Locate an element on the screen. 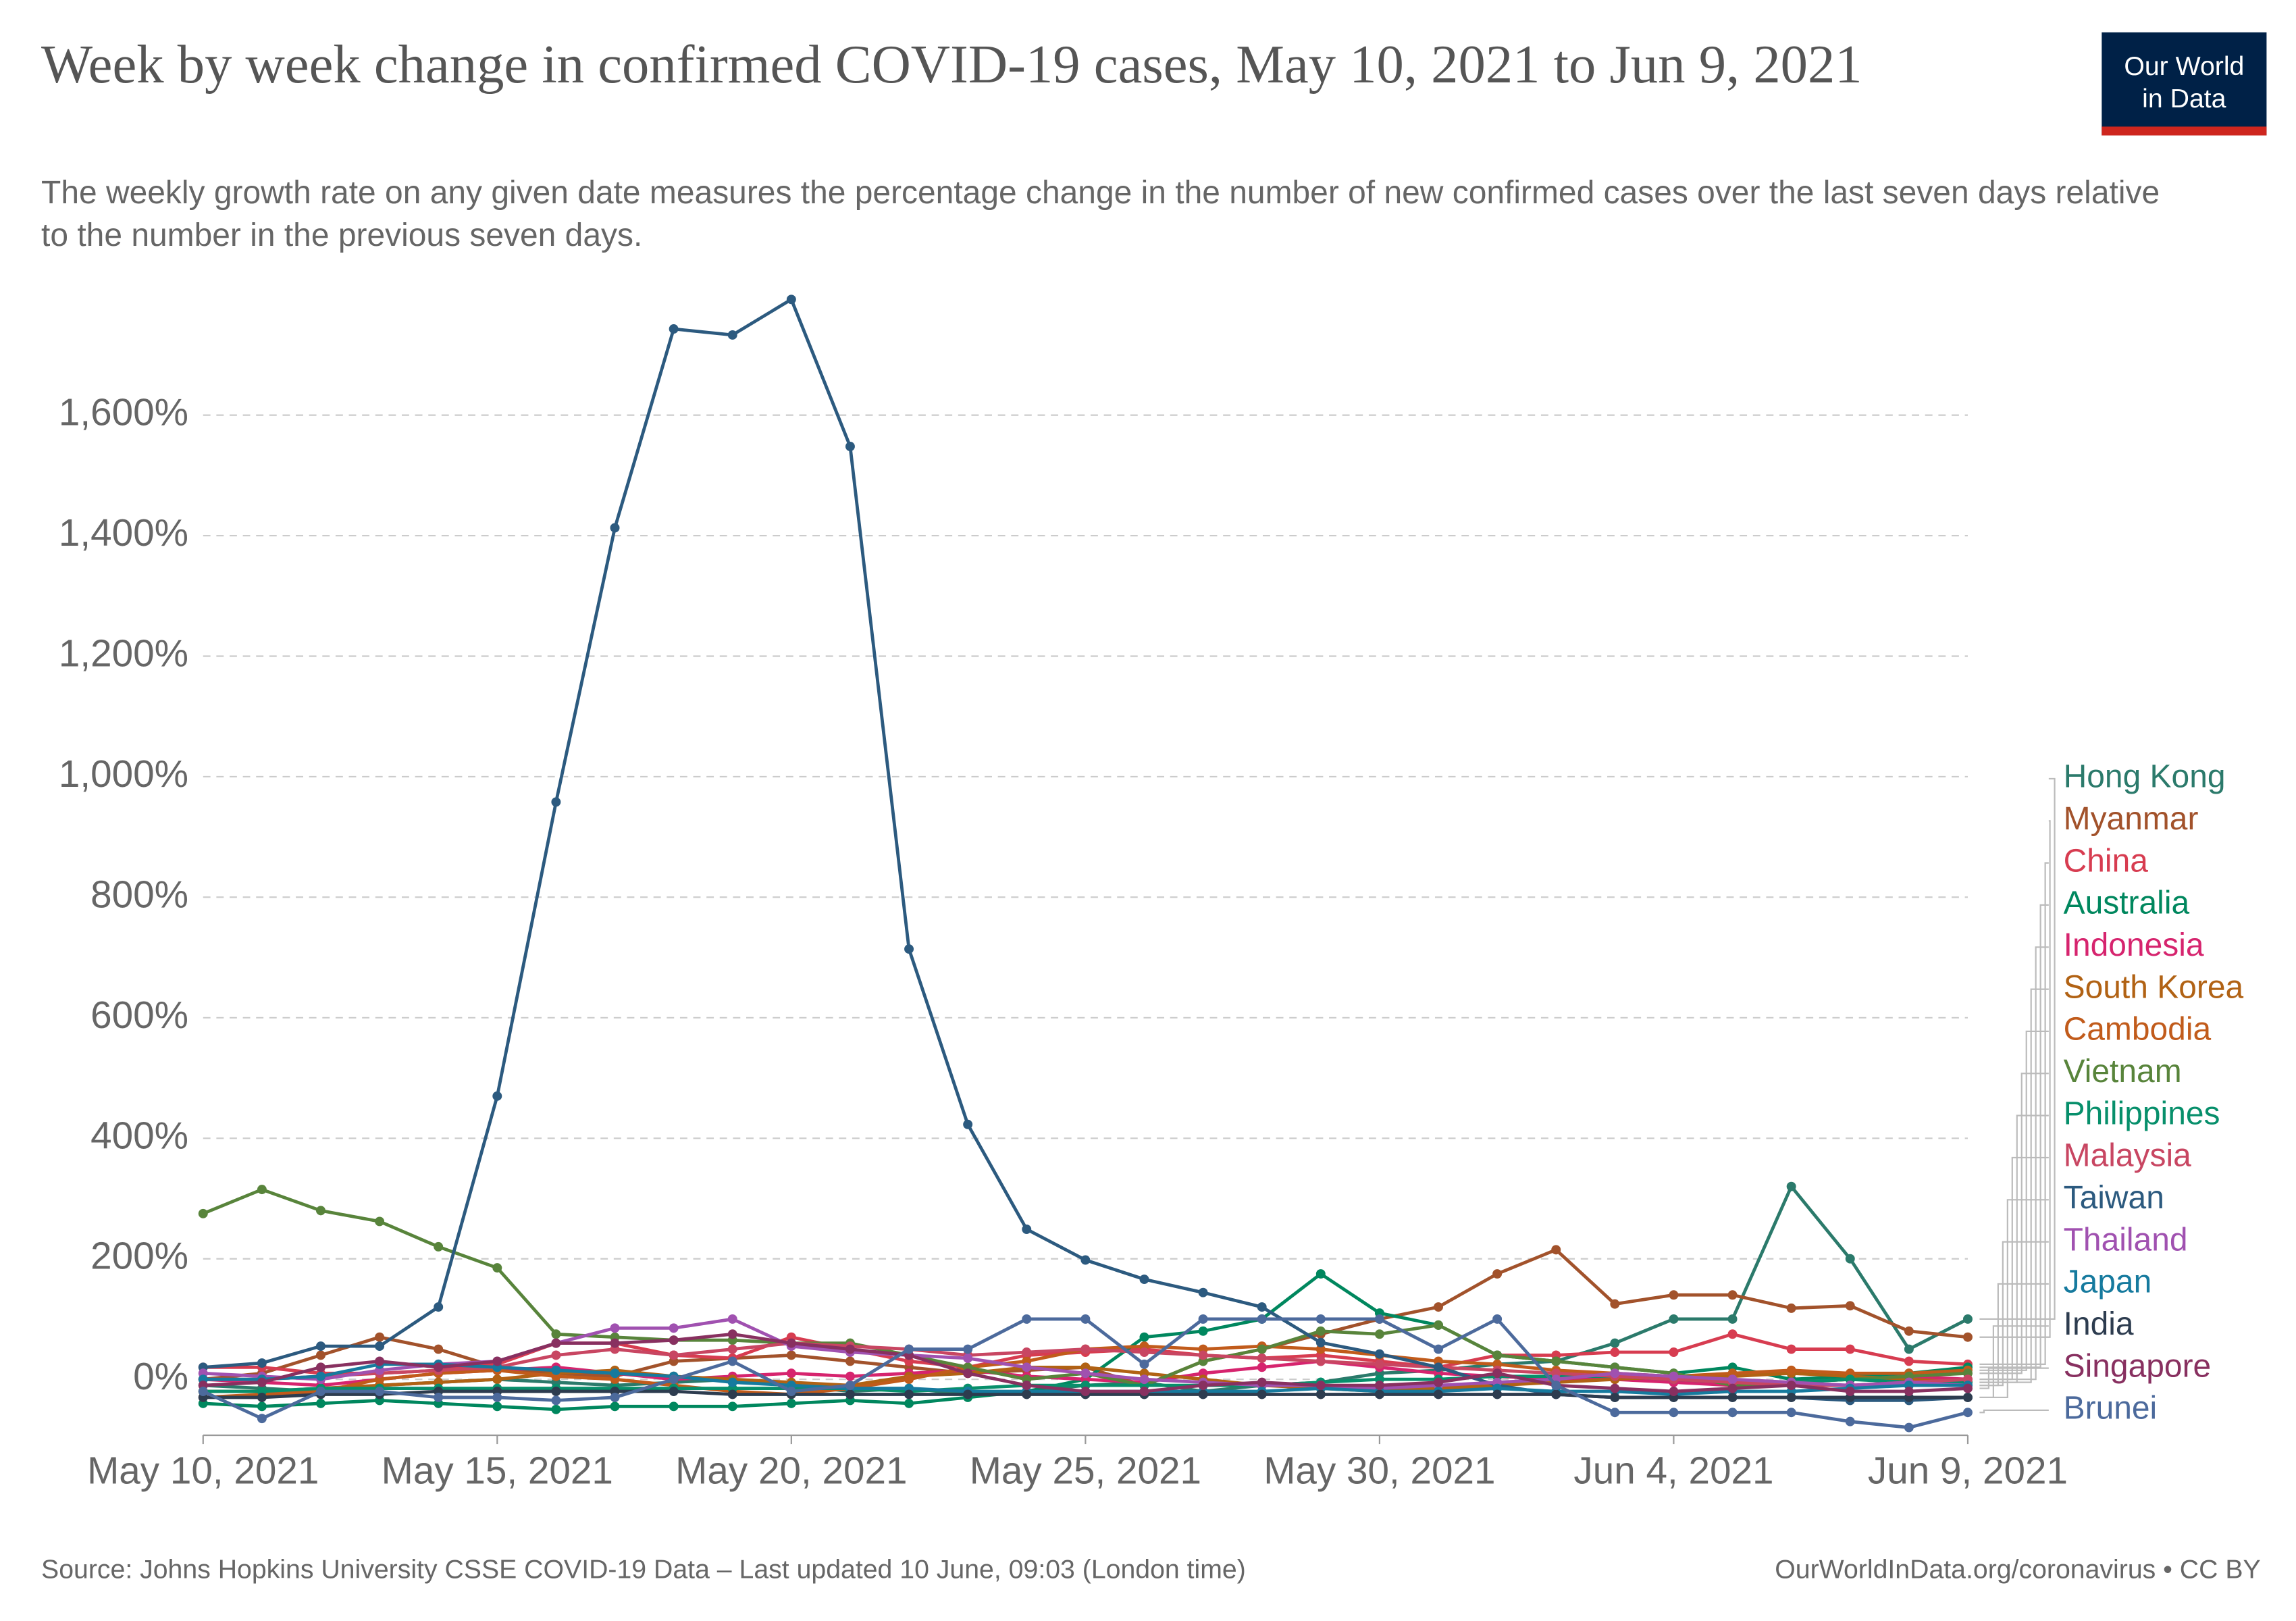  logo: Our World in Data is located at coordinates (2184, 84).